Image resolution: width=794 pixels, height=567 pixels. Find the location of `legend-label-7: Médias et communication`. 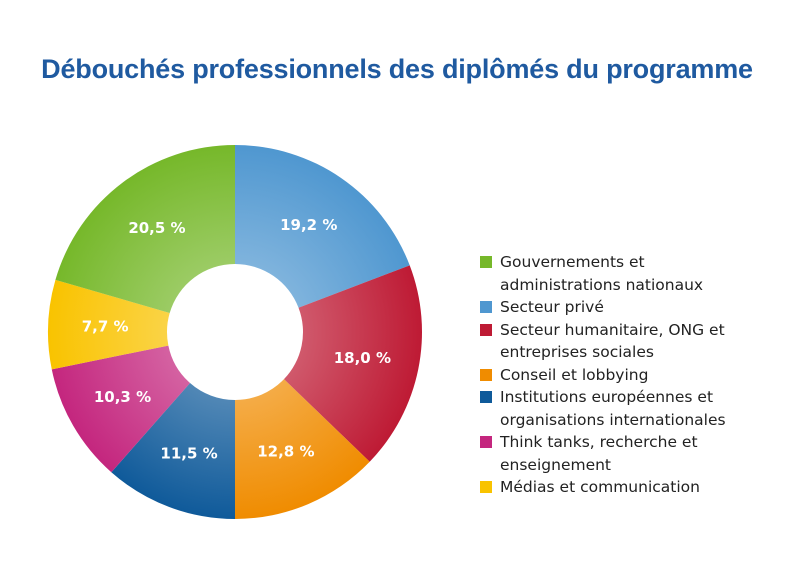

legend-label-7: Médias et communication is located at coordinates (600, 487).